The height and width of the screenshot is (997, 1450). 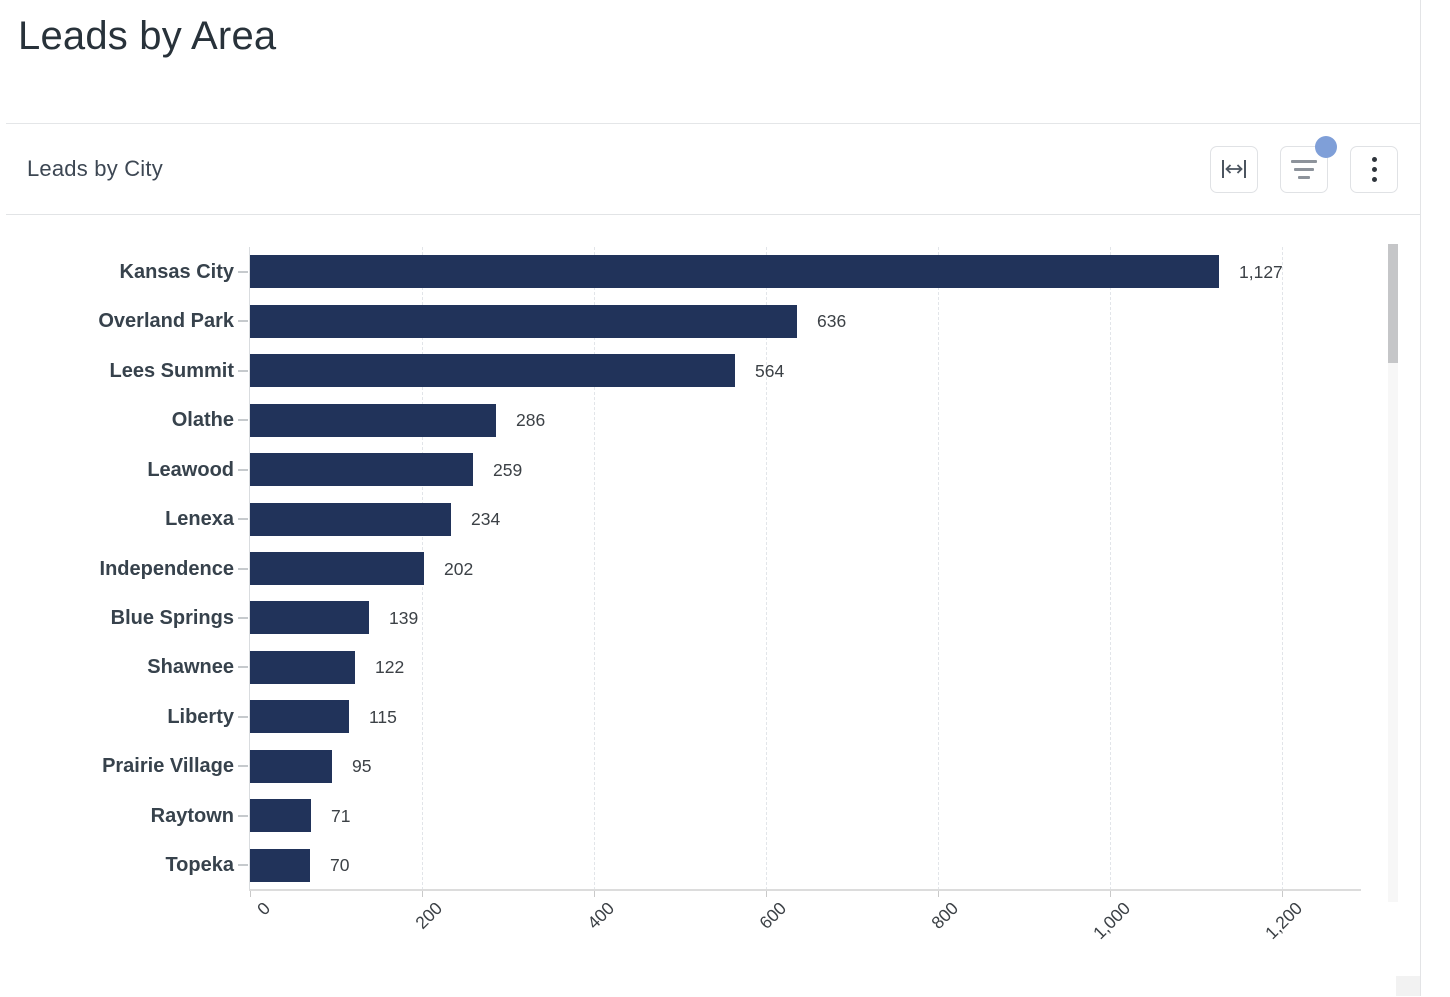 What do you see at coordinates (190, 667) in the screenshot?
I see `category-label: Shawnee` at bounding box center [190, 667].